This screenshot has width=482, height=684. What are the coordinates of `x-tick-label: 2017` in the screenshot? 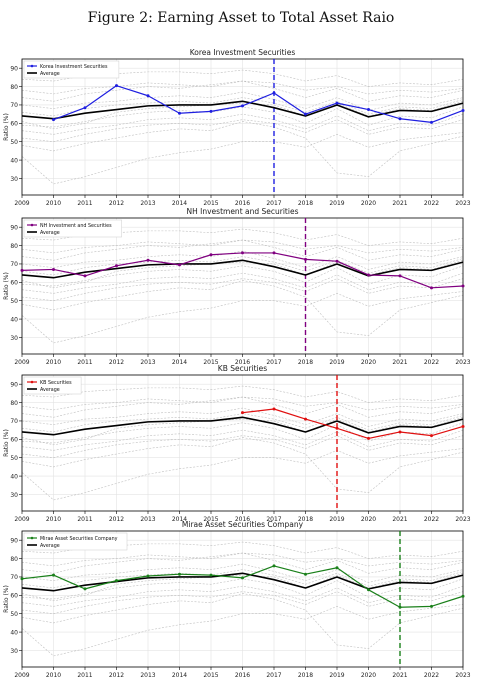 It's located at (273, 203).